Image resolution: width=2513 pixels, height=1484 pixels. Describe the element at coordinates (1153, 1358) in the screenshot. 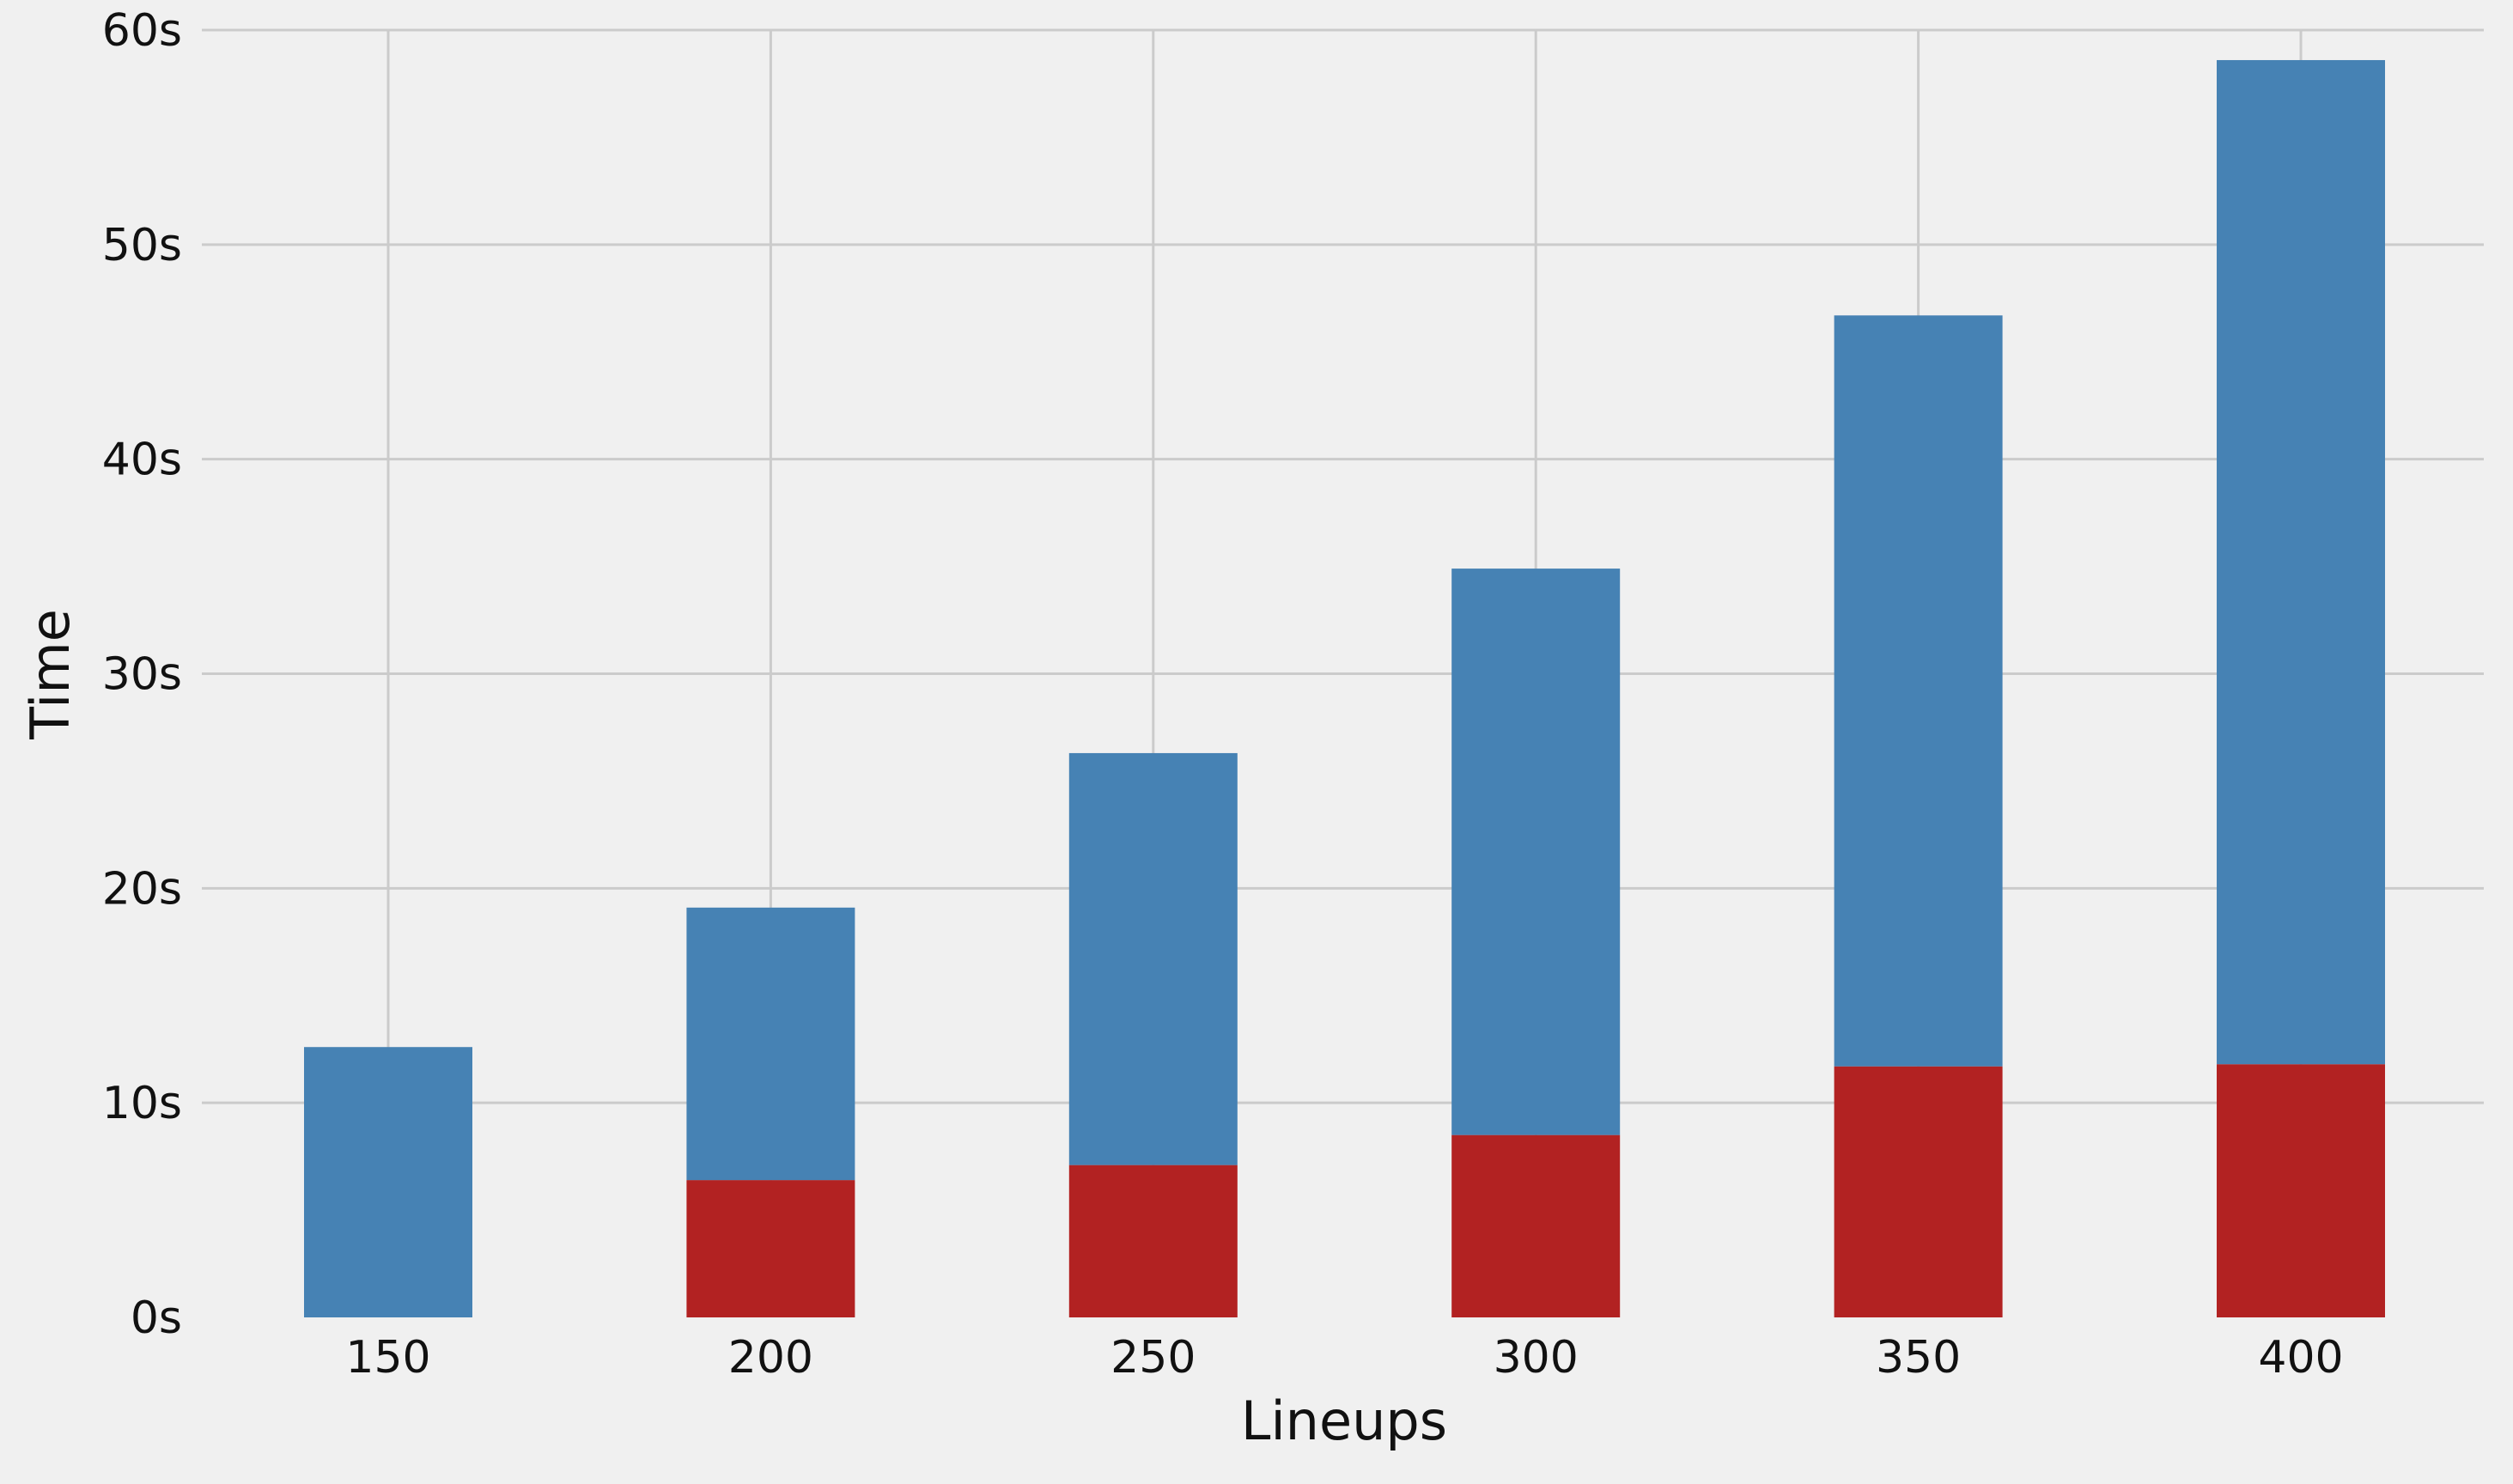

I see `x-tick-label: 250` at that location.